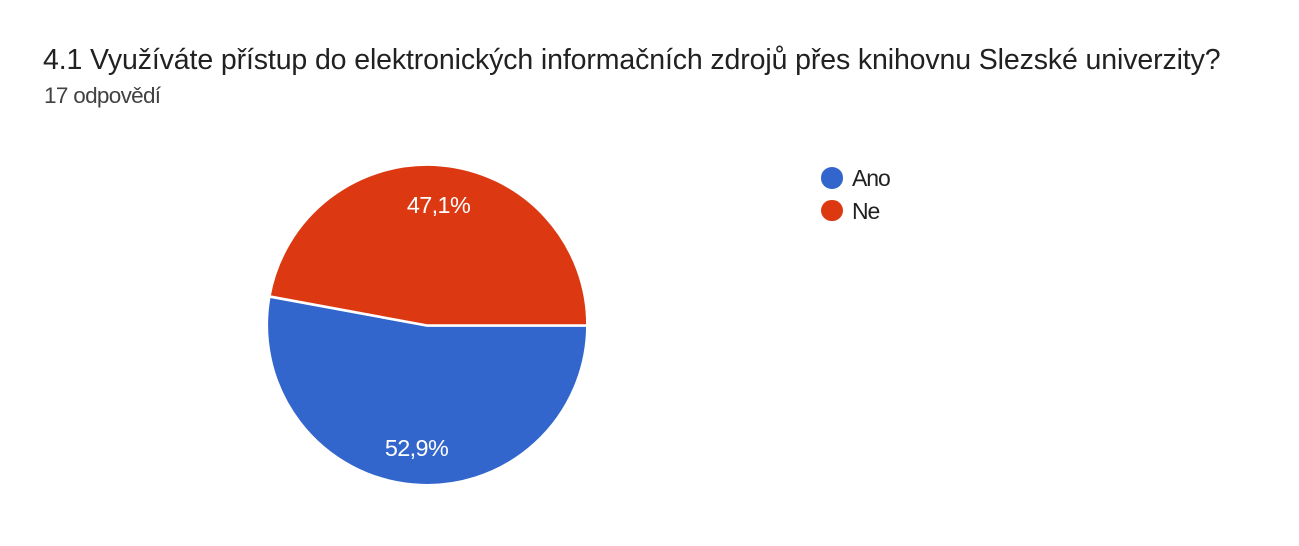  I want to click on svg-text: 47,1%, so click(438, 205).